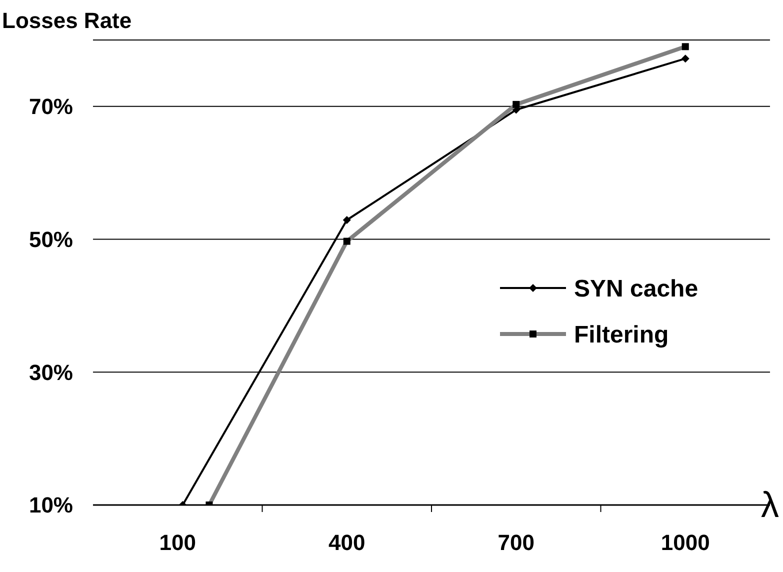 The width and height of the screenshot is (783, 572). Describe the element at coordinates (50, 239) in the screenshot. I see `y-tick-label: 50%` at that location.